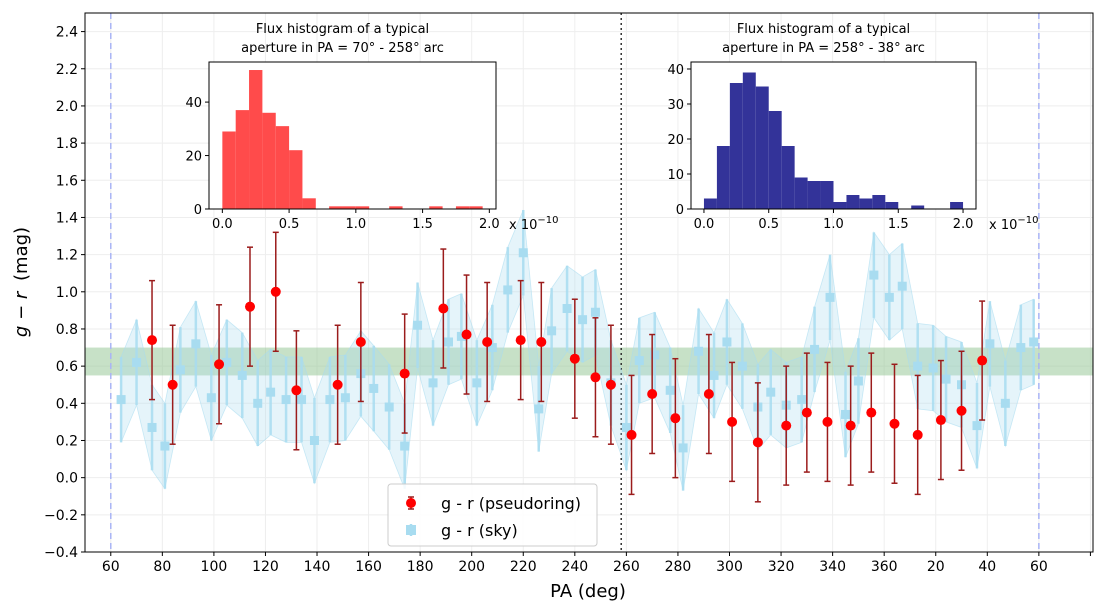 The image size is (1106, 611). Describe the element at coordinates (781, 567) in the screenshot. I see `x-tick-label: 320` at that location.